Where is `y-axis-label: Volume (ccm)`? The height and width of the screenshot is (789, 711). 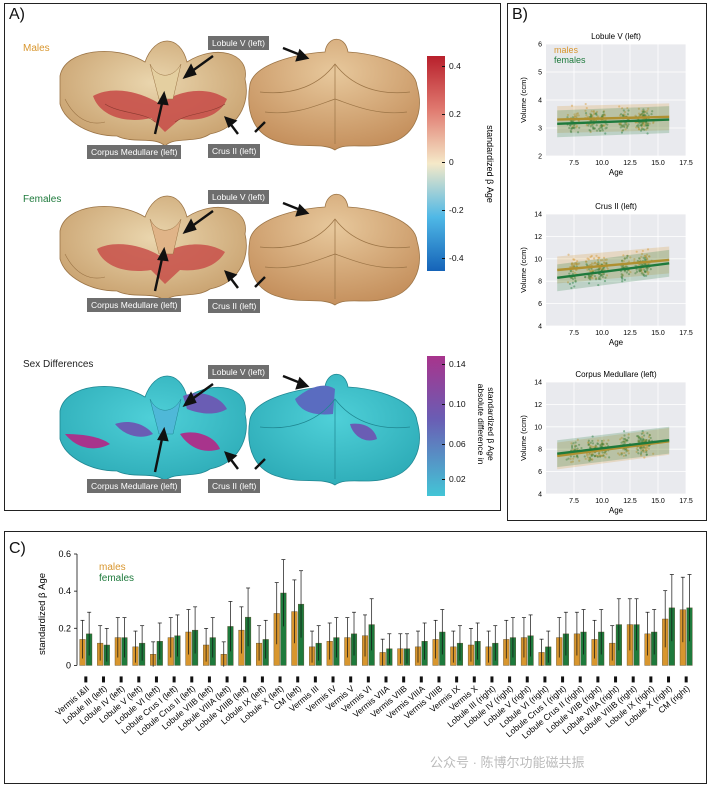
y-axis-label: Volume (ccm) is located at coordinates (523, 438).